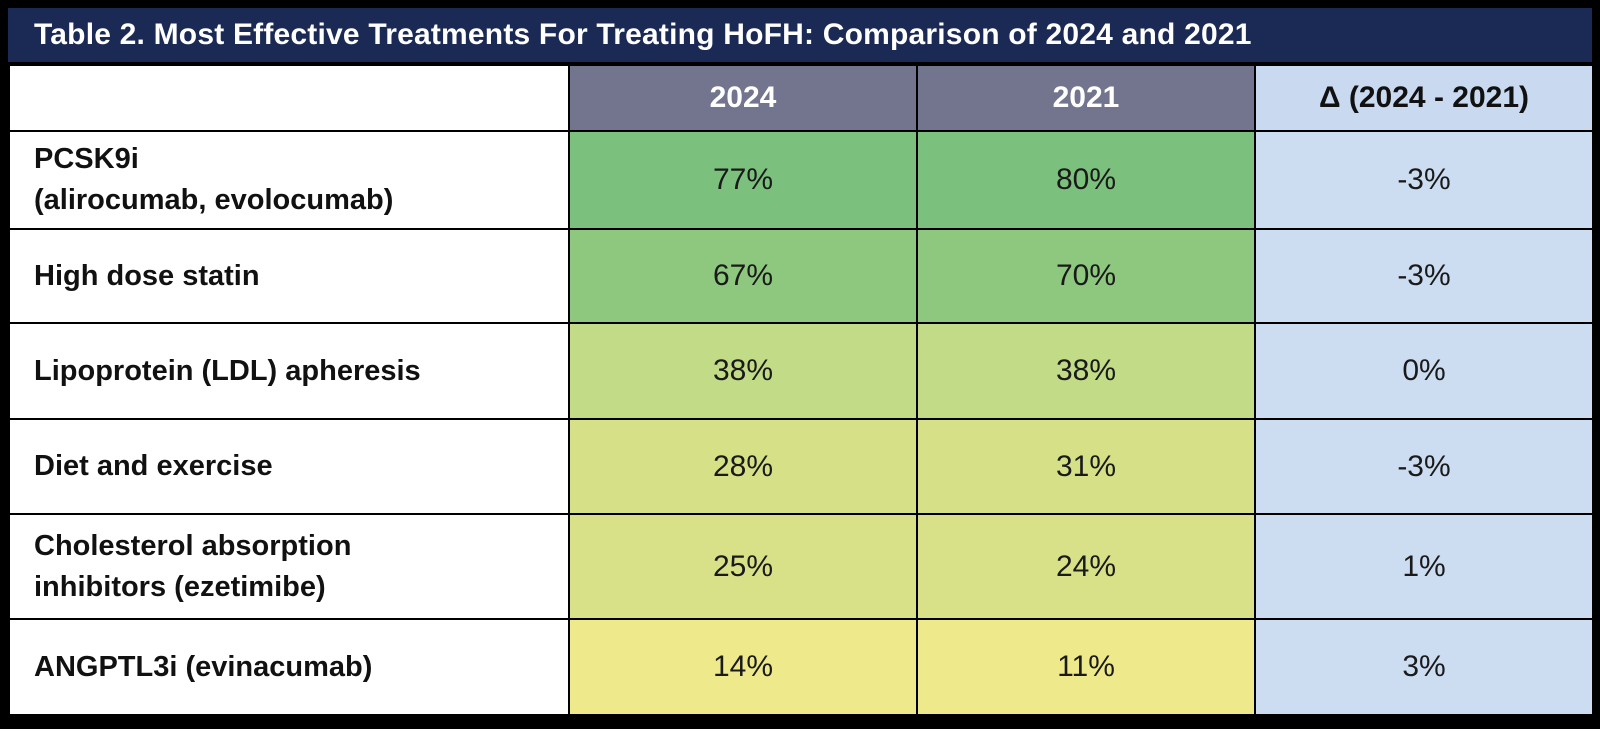 This screenshot has width=1600, height=729. What do you see at coordinates (289, 180) in the screenshot?
I see `row-label: PCSK9i (alirocumab, evolocumab)` at bounding box center [289, 180].